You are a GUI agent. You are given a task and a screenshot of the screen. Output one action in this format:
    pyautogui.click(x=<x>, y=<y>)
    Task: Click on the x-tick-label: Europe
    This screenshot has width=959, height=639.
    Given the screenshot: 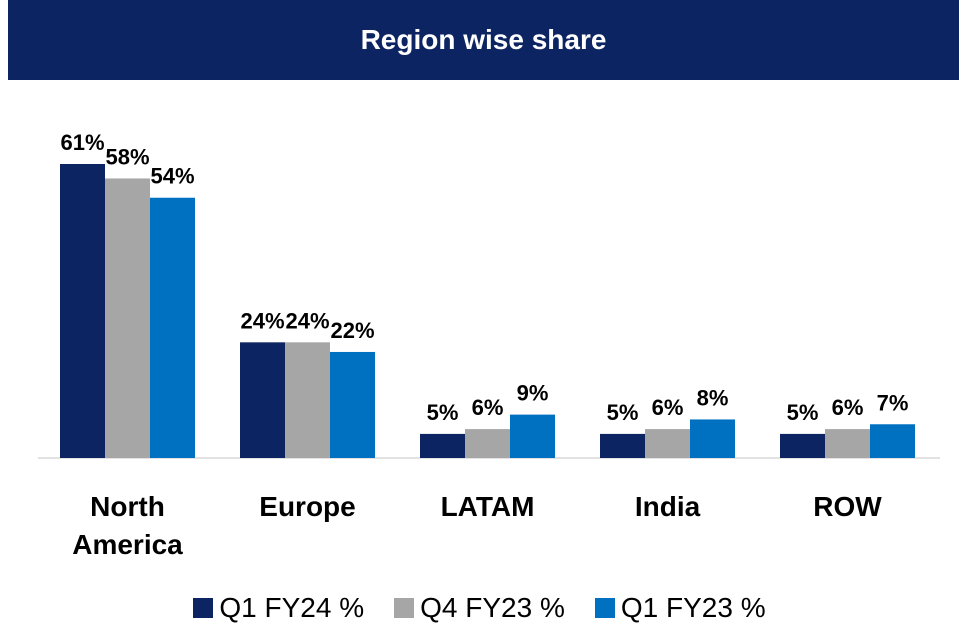 What is the action you would take?
    pyautogui.click(x=307, y=506)
    